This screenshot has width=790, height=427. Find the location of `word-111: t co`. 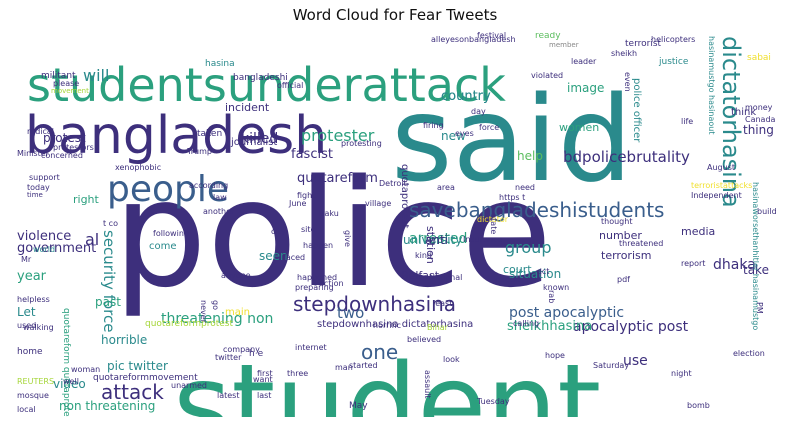

word-111: t co is located at coordinates (110, 223).